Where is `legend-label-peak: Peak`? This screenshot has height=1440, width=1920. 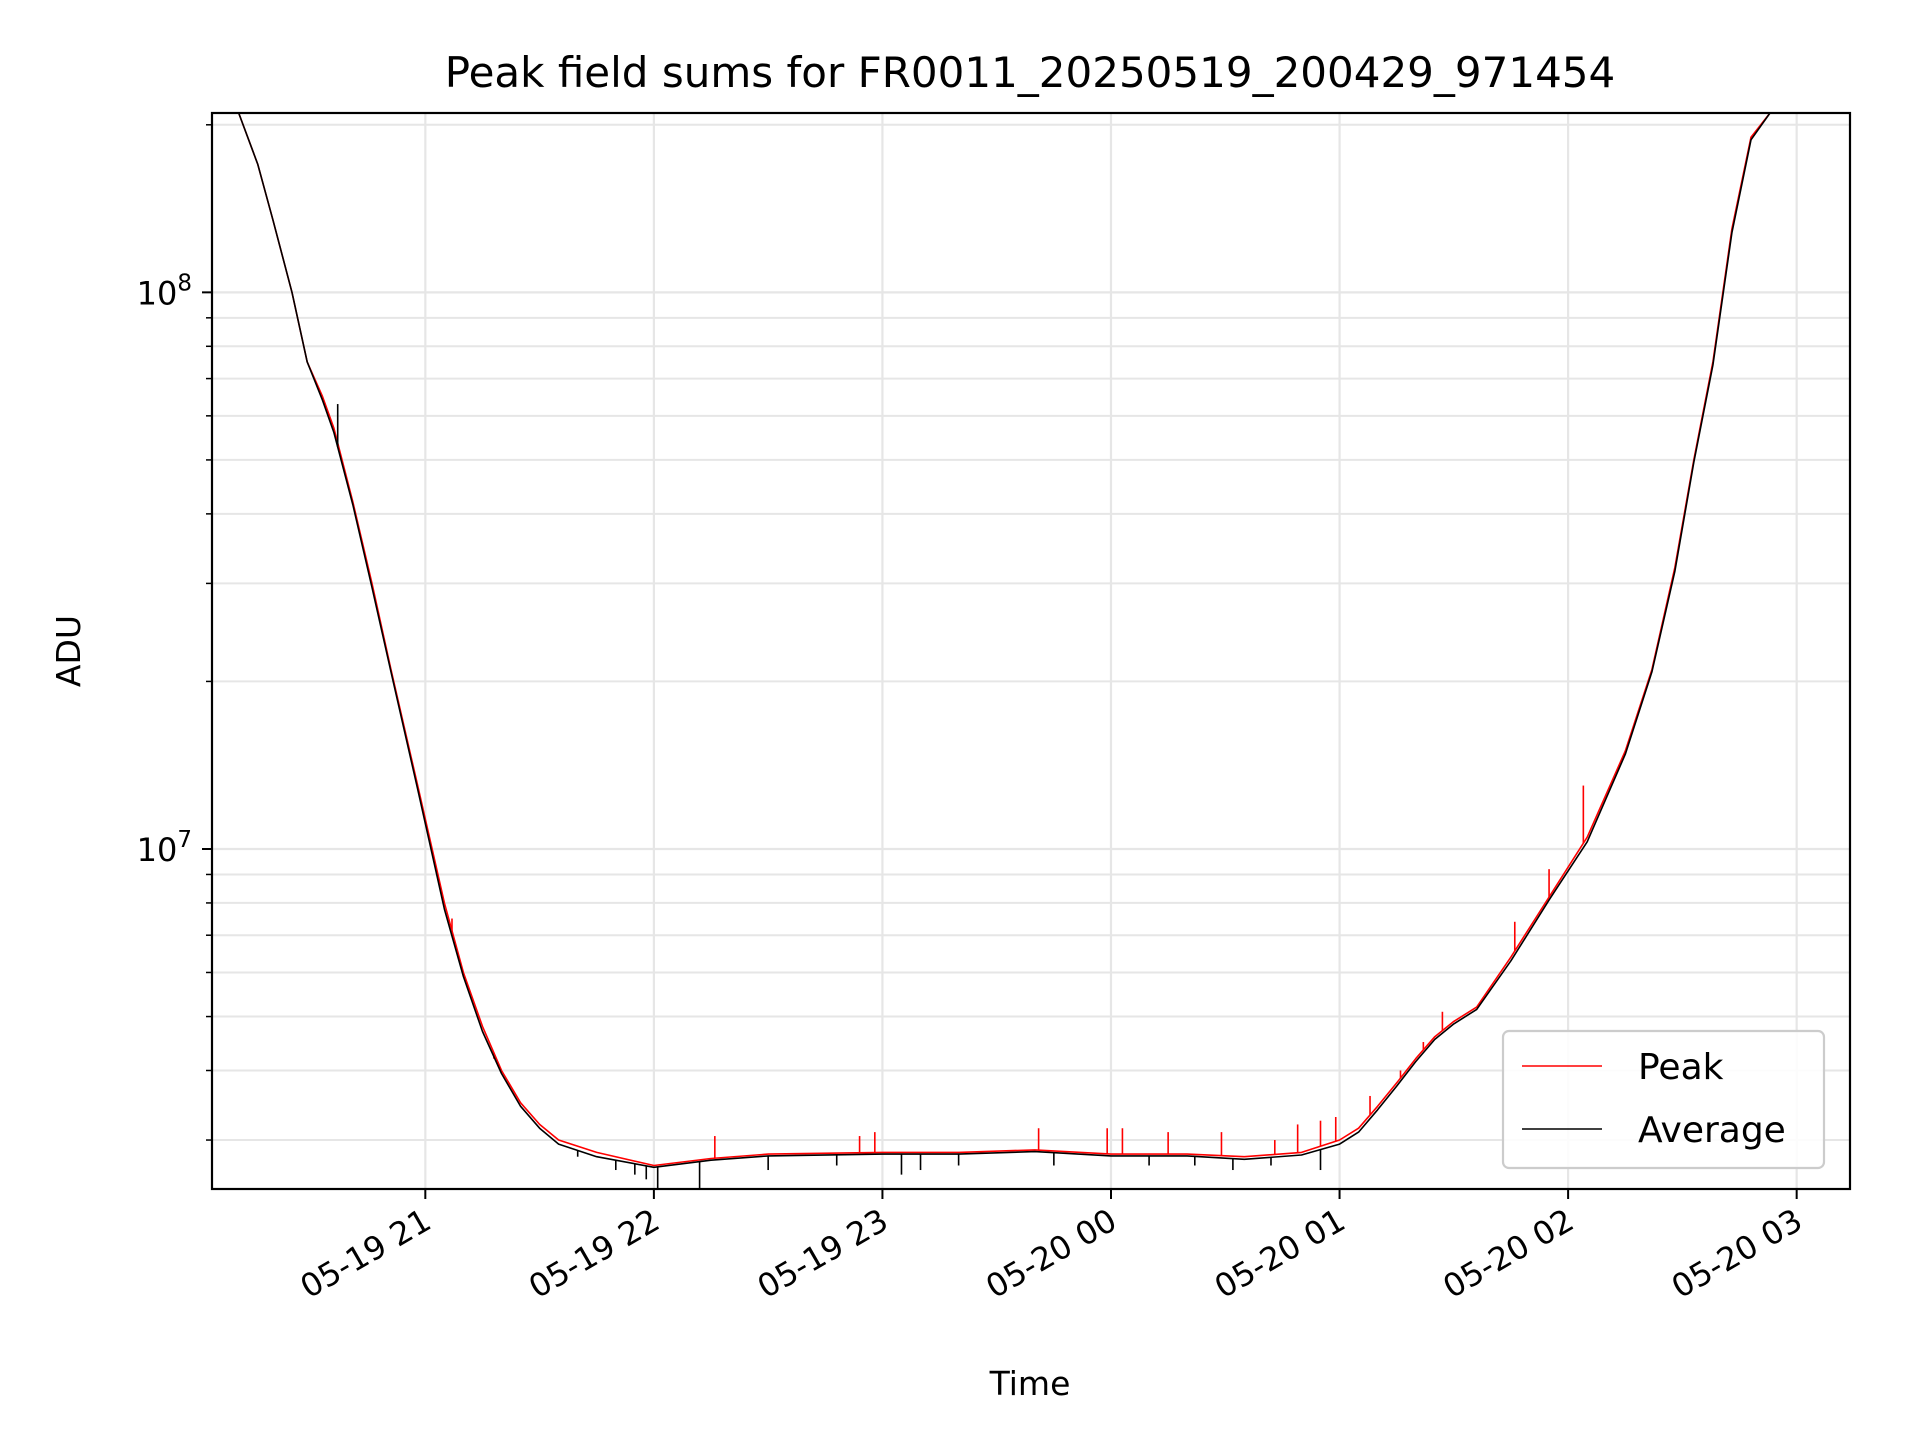
legend-label-peak: Peak is located at coordinates (1681, 1067).